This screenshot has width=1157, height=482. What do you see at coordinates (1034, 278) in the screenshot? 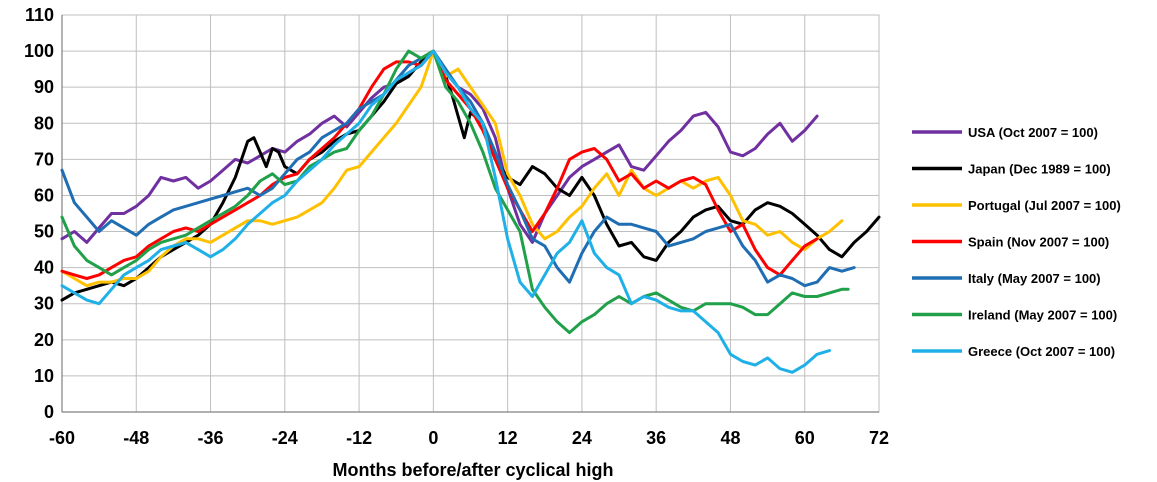
I see `legend-label-italy: Italy (May 2007 = 100)` at bounding box center [1034, 278].